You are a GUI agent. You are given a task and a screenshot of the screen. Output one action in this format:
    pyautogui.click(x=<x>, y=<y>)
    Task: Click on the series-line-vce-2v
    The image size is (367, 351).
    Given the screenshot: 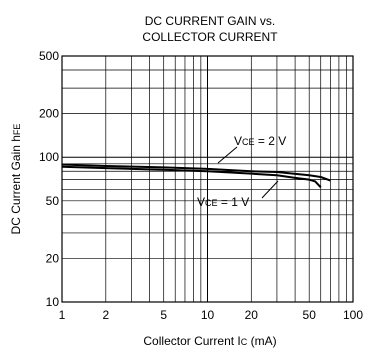 What is the action you would take?
    pyautogui.click(x=196, y=172)
    